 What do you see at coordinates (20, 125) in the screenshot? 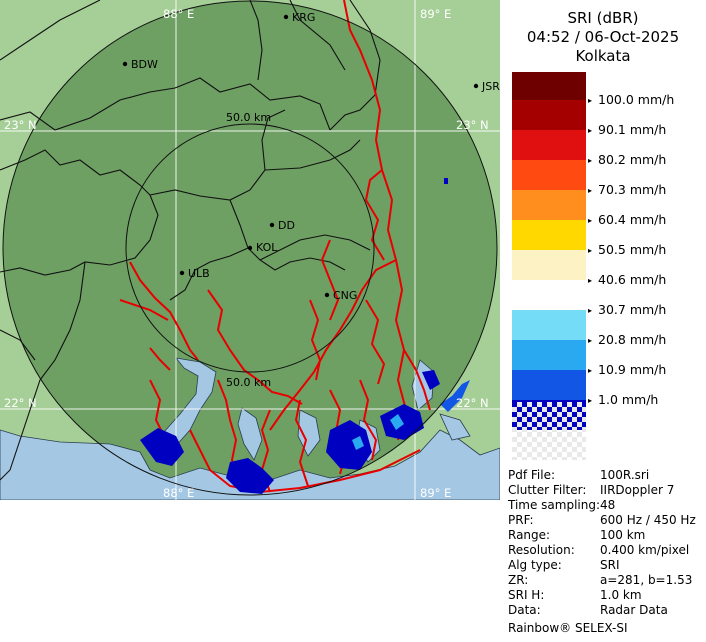
I see `lat-label-upper-left: 23° N` at bounding box center [20, 125].